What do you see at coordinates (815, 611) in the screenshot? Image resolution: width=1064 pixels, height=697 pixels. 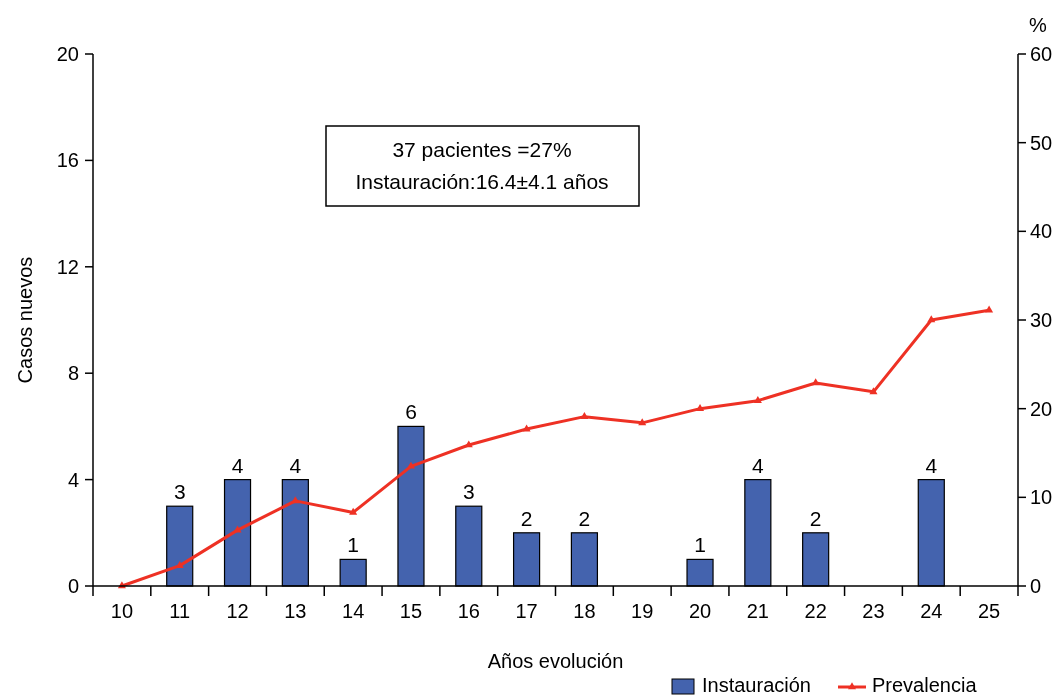 I see `x-tick-label: 22` at bounding box center [815, 611].